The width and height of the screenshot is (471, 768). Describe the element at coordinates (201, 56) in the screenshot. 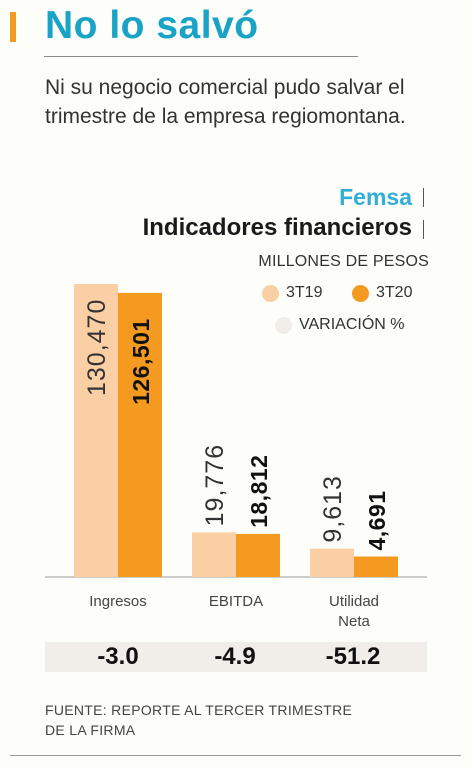

I see `title-divider` at that location.